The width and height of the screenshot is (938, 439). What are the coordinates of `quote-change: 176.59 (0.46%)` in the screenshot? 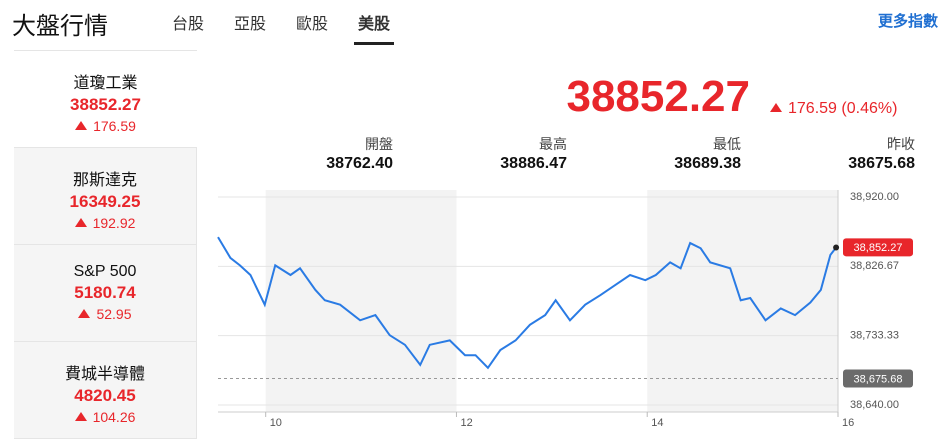 It's located at (833, 109).